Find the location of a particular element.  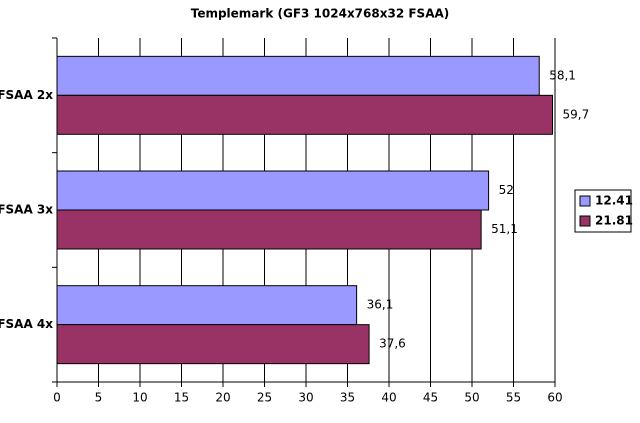

legend-label: 12.41 is located at coordinates (614, 201).